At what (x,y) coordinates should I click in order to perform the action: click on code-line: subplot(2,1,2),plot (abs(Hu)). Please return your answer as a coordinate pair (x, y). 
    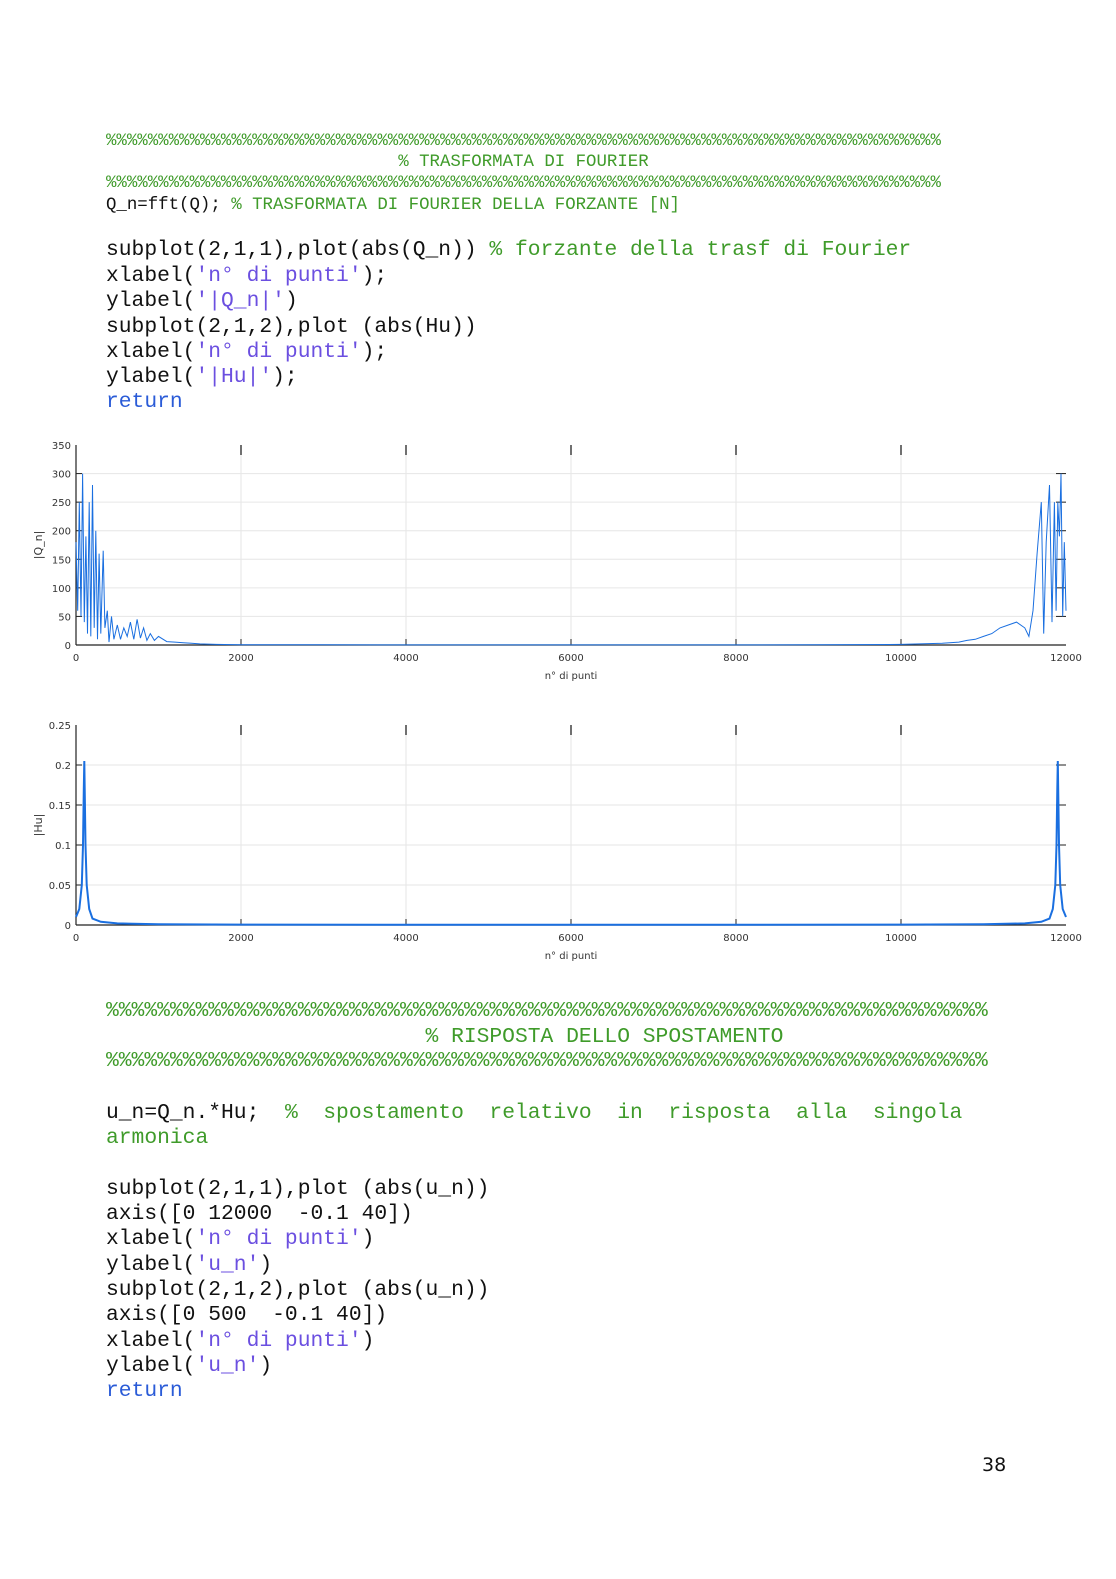
    Looking at the image, I should click on (291, 327).